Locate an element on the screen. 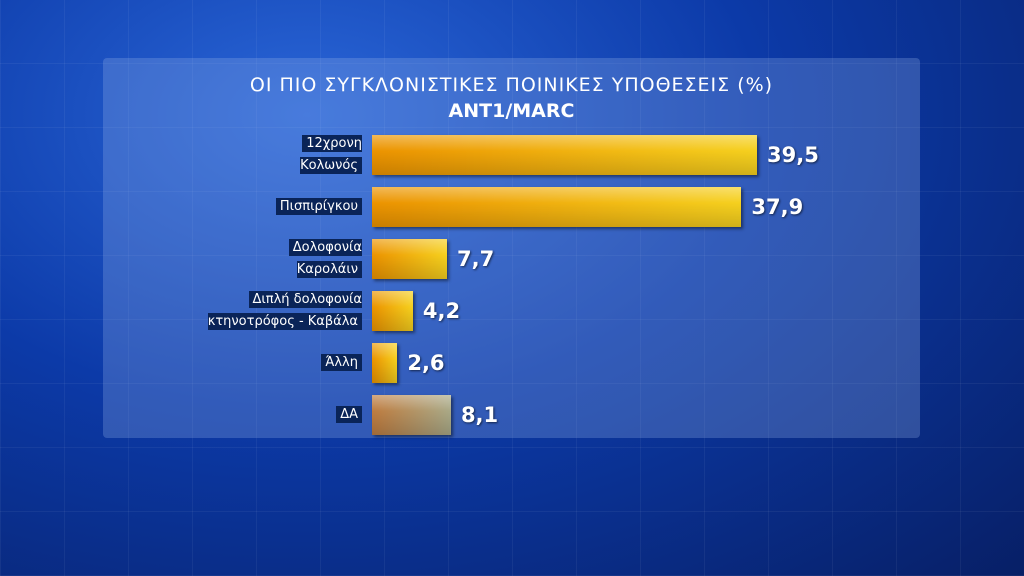  value-label: 39,5 is located at coordinates (793, 155).